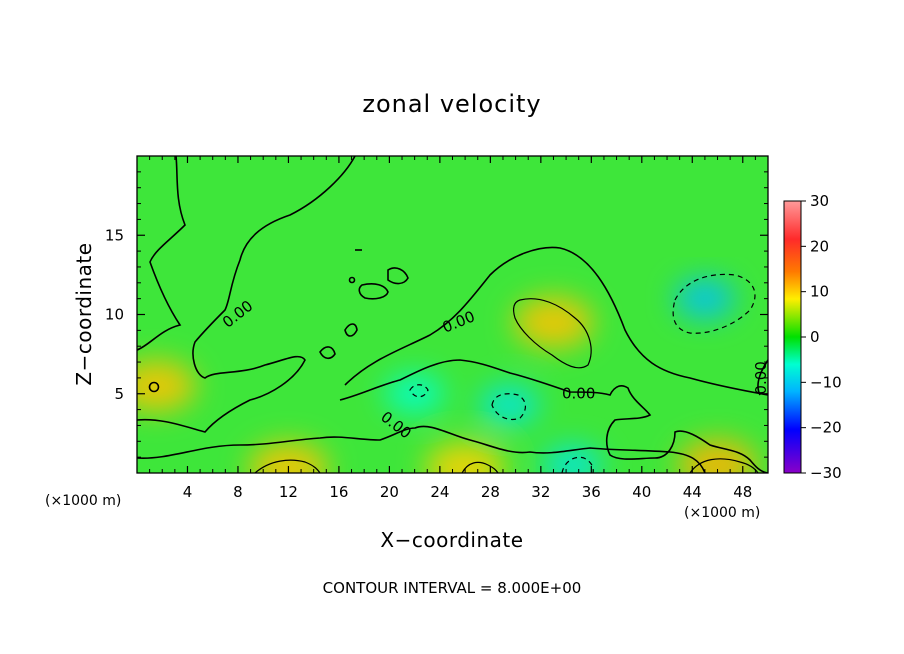 Image resolution: width=904 pixels, height=654 pixels. What do you see at coordinates (692, 492) in the screenshot?
I see `x-tick-label: 44` at bounding box center [692, 492].